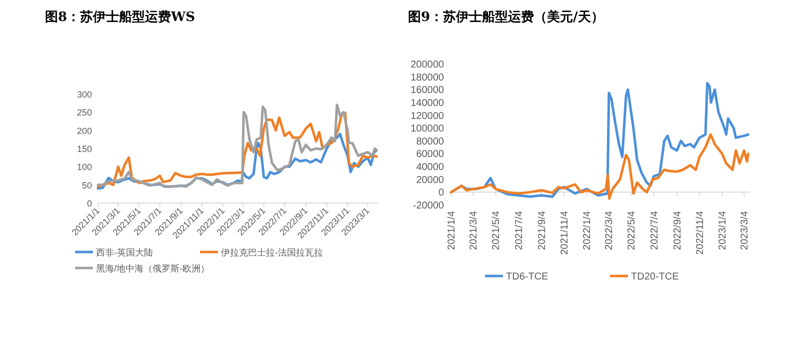 This screenshot has height=341, width=808. I want to click on chart-title: 图8：苏伊士船型运费WS, so click(120, 17).